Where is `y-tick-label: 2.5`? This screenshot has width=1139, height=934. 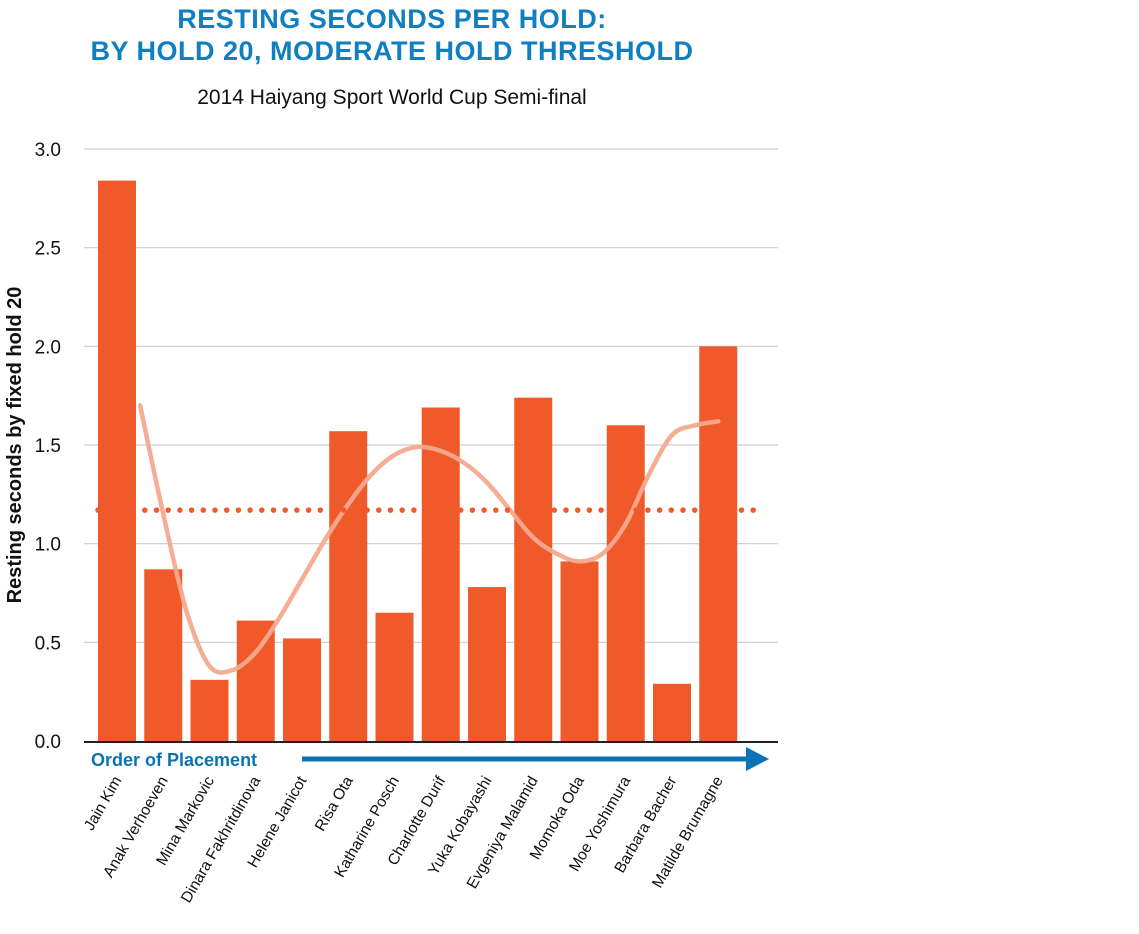 y-tick-label: 2.5 is located at coordinates (48, 249).